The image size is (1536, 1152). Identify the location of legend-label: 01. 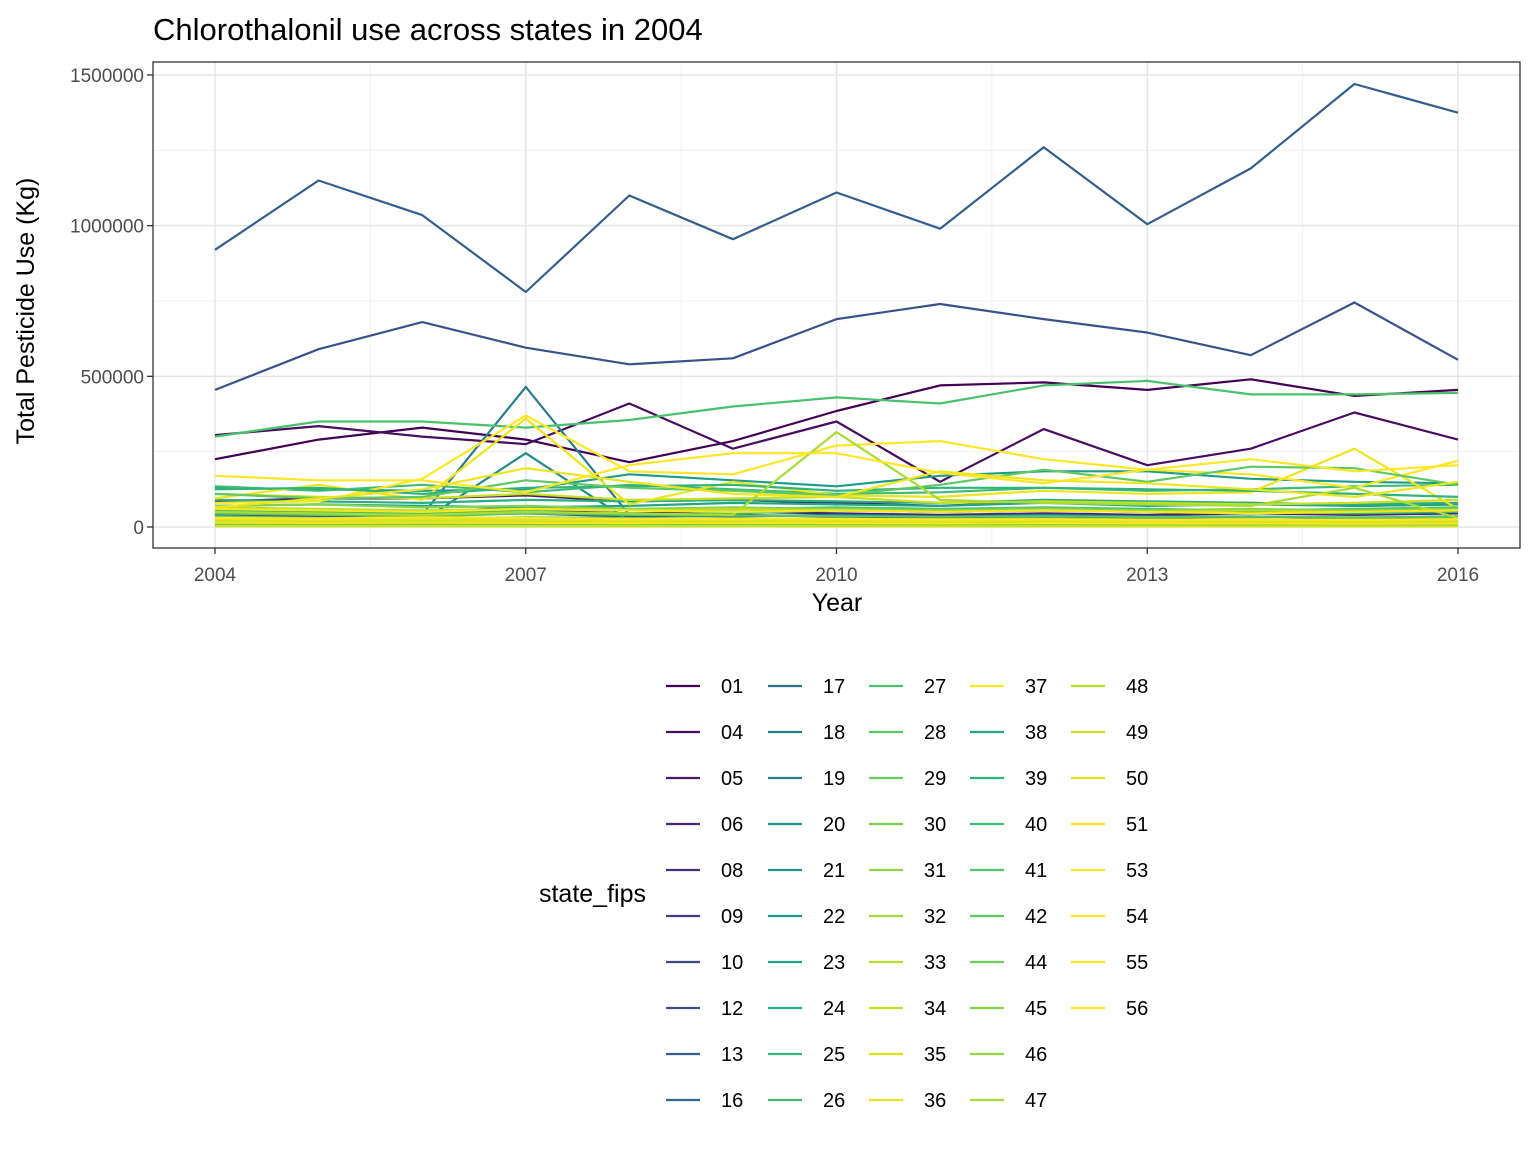
(732, 687).